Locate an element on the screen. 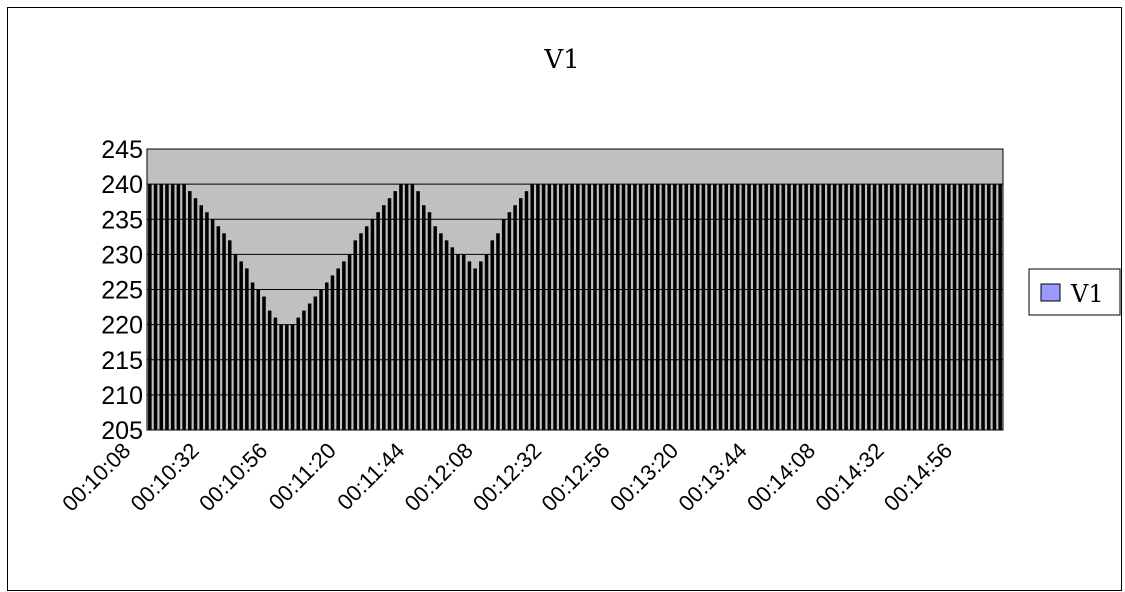  x-tick-label: 00:14:32 is located at coordinates (849, 477).